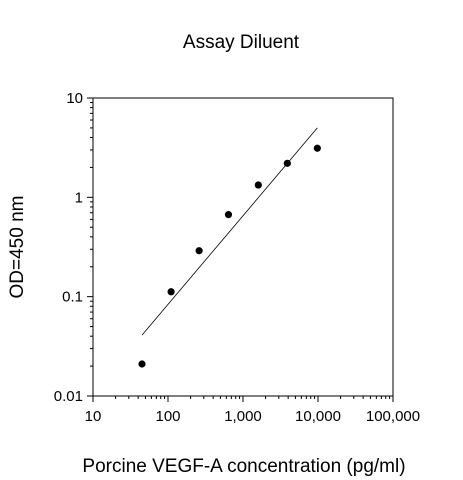  I want to click on y-tick-label: 0.1, so click(72, 297).